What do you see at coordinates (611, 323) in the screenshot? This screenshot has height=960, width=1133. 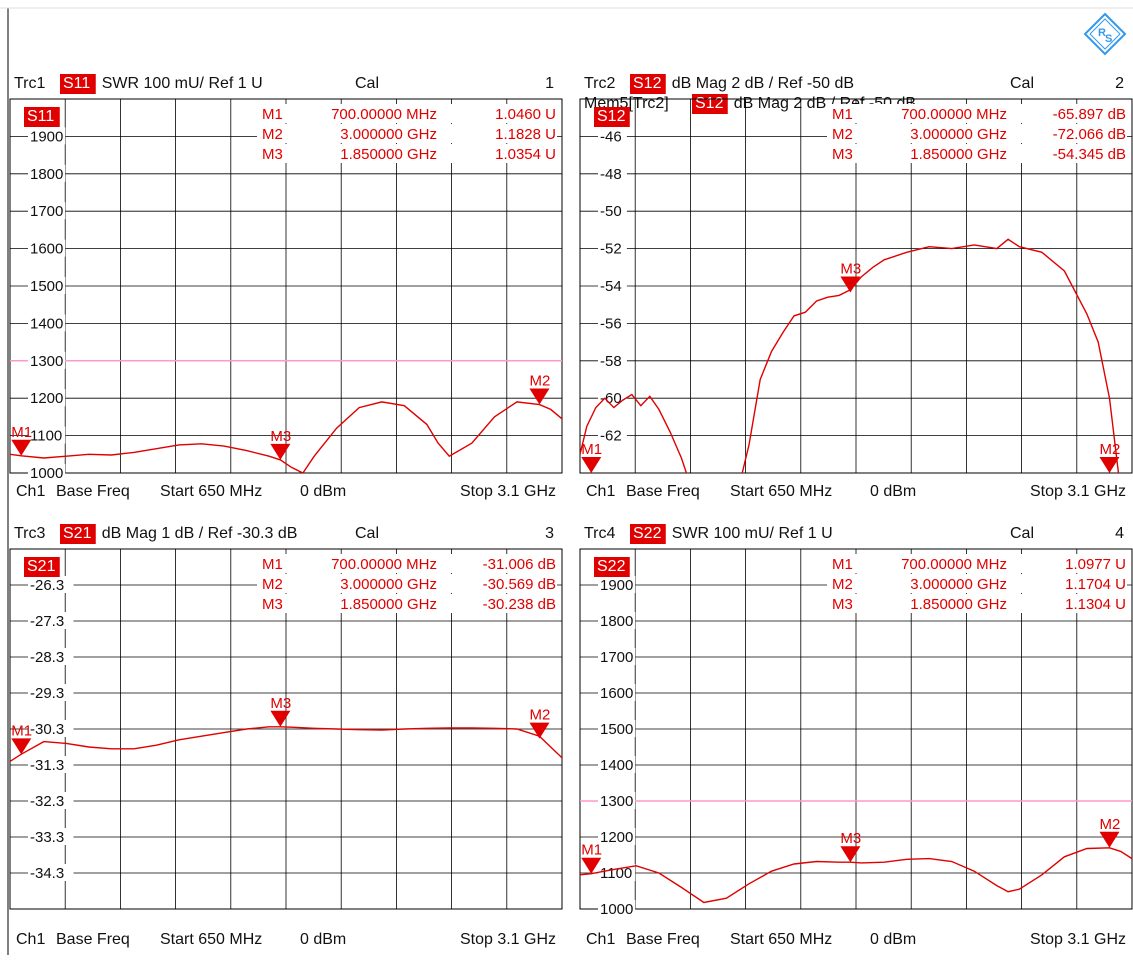 I see `y-tick-label: -56` at bounding box center [611, 323].